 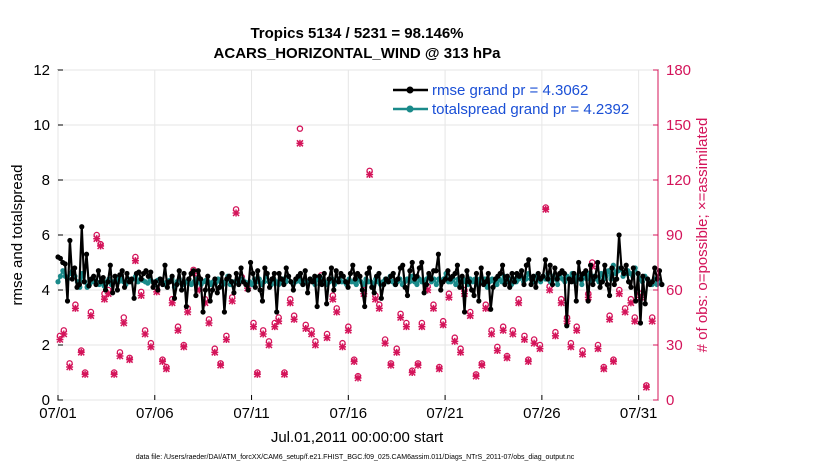 What do you see at coordinates (48, 235) in the screenshot?
I see `y-axis-left-ticks: 0 2 4 6 8 10 12` at bounding box center [48, 235].